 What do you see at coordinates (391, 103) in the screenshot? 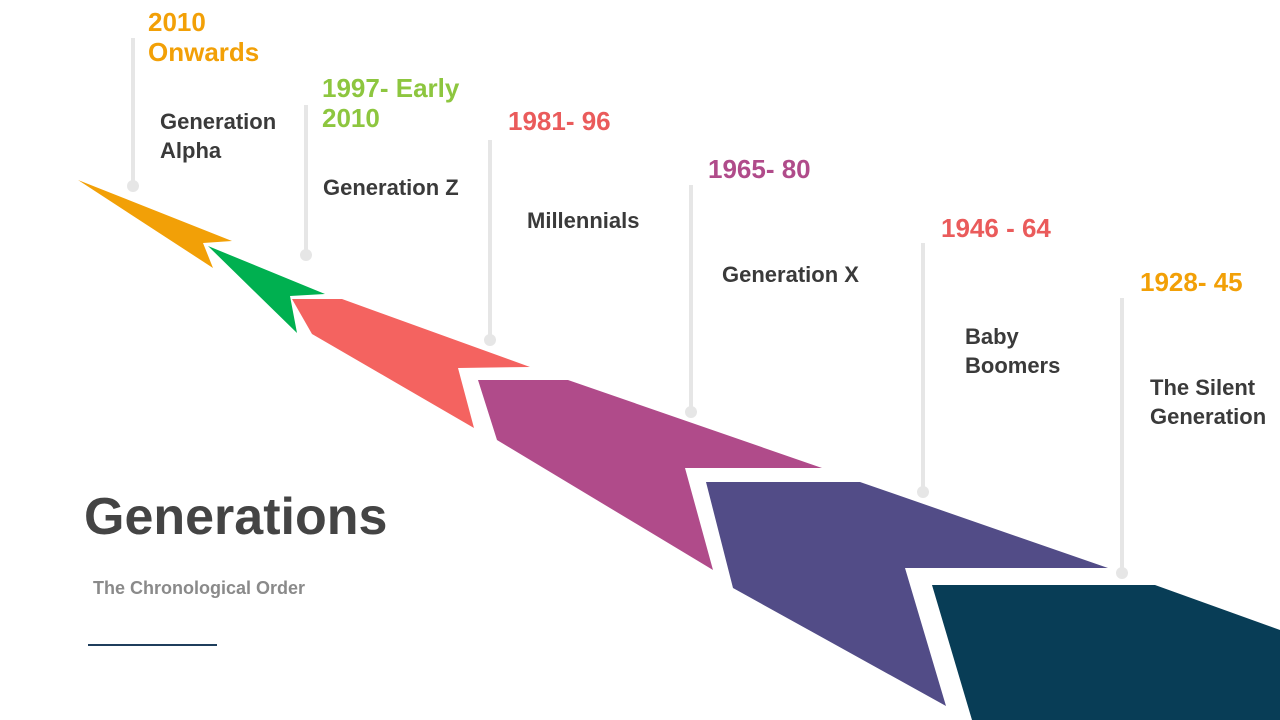
I see `period: 1997- Early 2010` at bounding box center [391, 103].